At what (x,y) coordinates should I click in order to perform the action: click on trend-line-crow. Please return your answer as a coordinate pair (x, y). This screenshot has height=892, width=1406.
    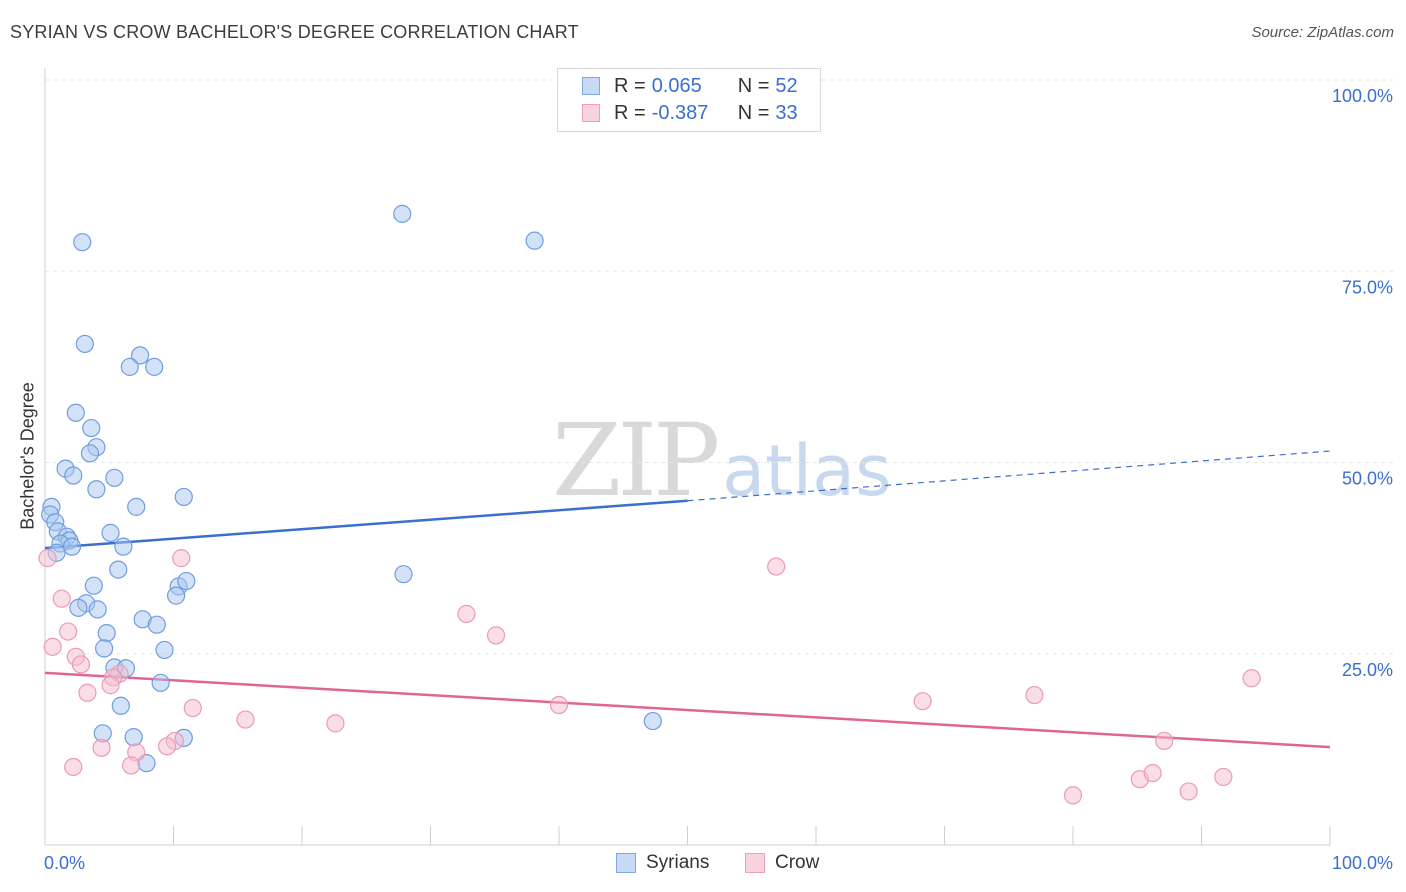
    Looking at the image, I should click on (687, 710).